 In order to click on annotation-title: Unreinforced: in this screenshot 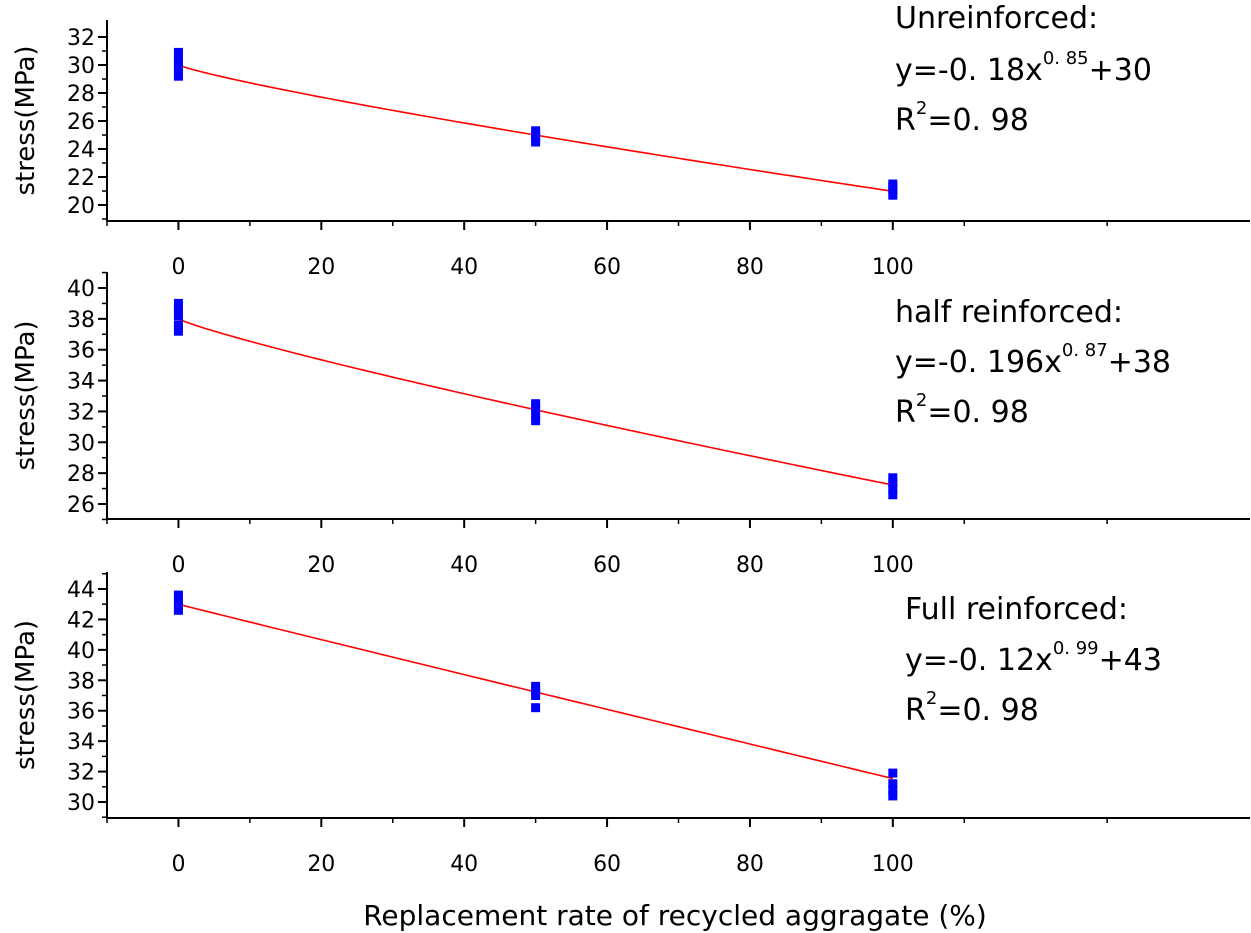, I will do `click(996, 18)`.